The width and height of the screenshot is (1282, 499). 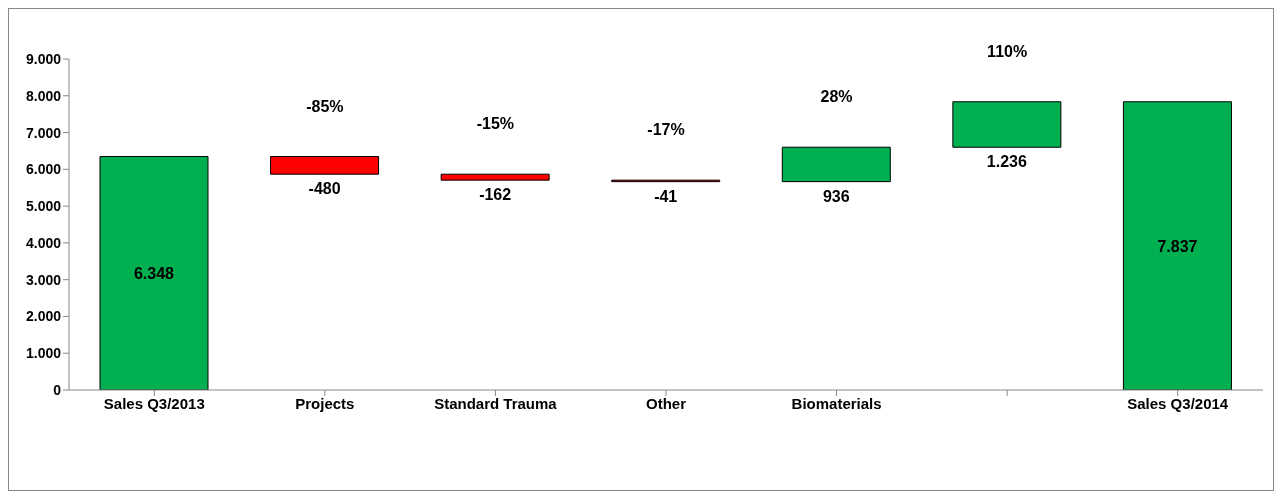 I want to click on y-tick-label: 0, so click(x=57, y=389).